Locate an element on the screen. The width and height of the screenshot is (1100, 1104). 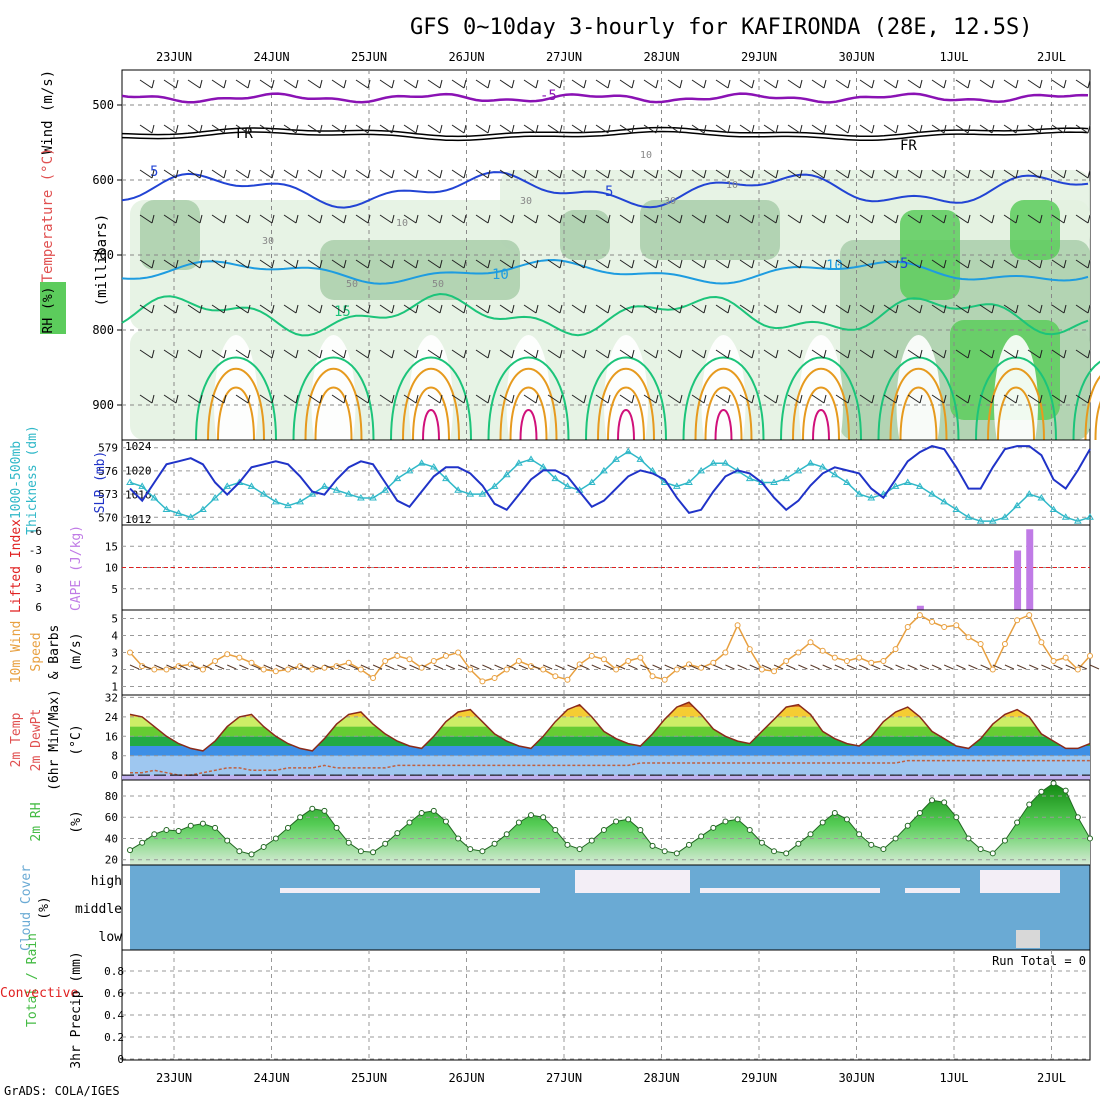
temp-ylabel-2: 2m DewPt is located at coordinates (36, 740).